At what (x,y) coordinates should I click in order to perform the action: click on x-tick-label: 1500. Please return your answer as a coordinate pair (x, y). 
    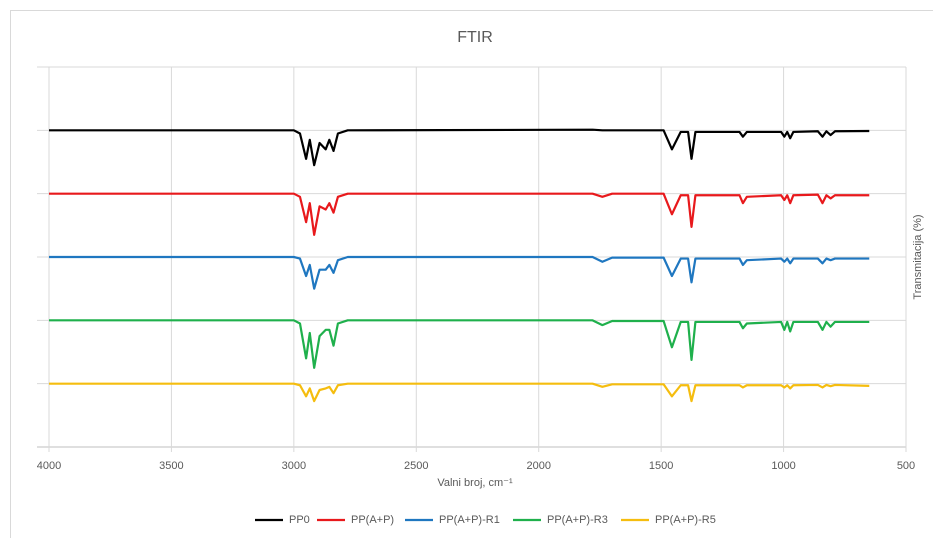
    Looking at the image, I should click on (661, 466).